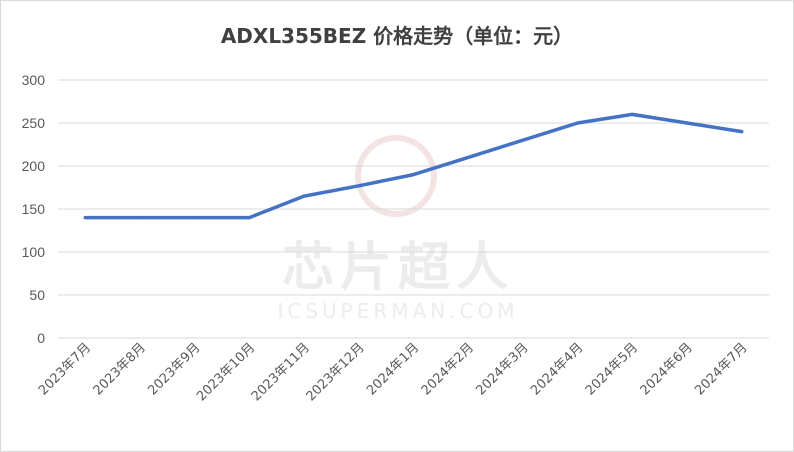  What do you see at coordinates (396, 176) in the screenshot?
I see `watermark-logo-icon` at bounding box center [396, 176].